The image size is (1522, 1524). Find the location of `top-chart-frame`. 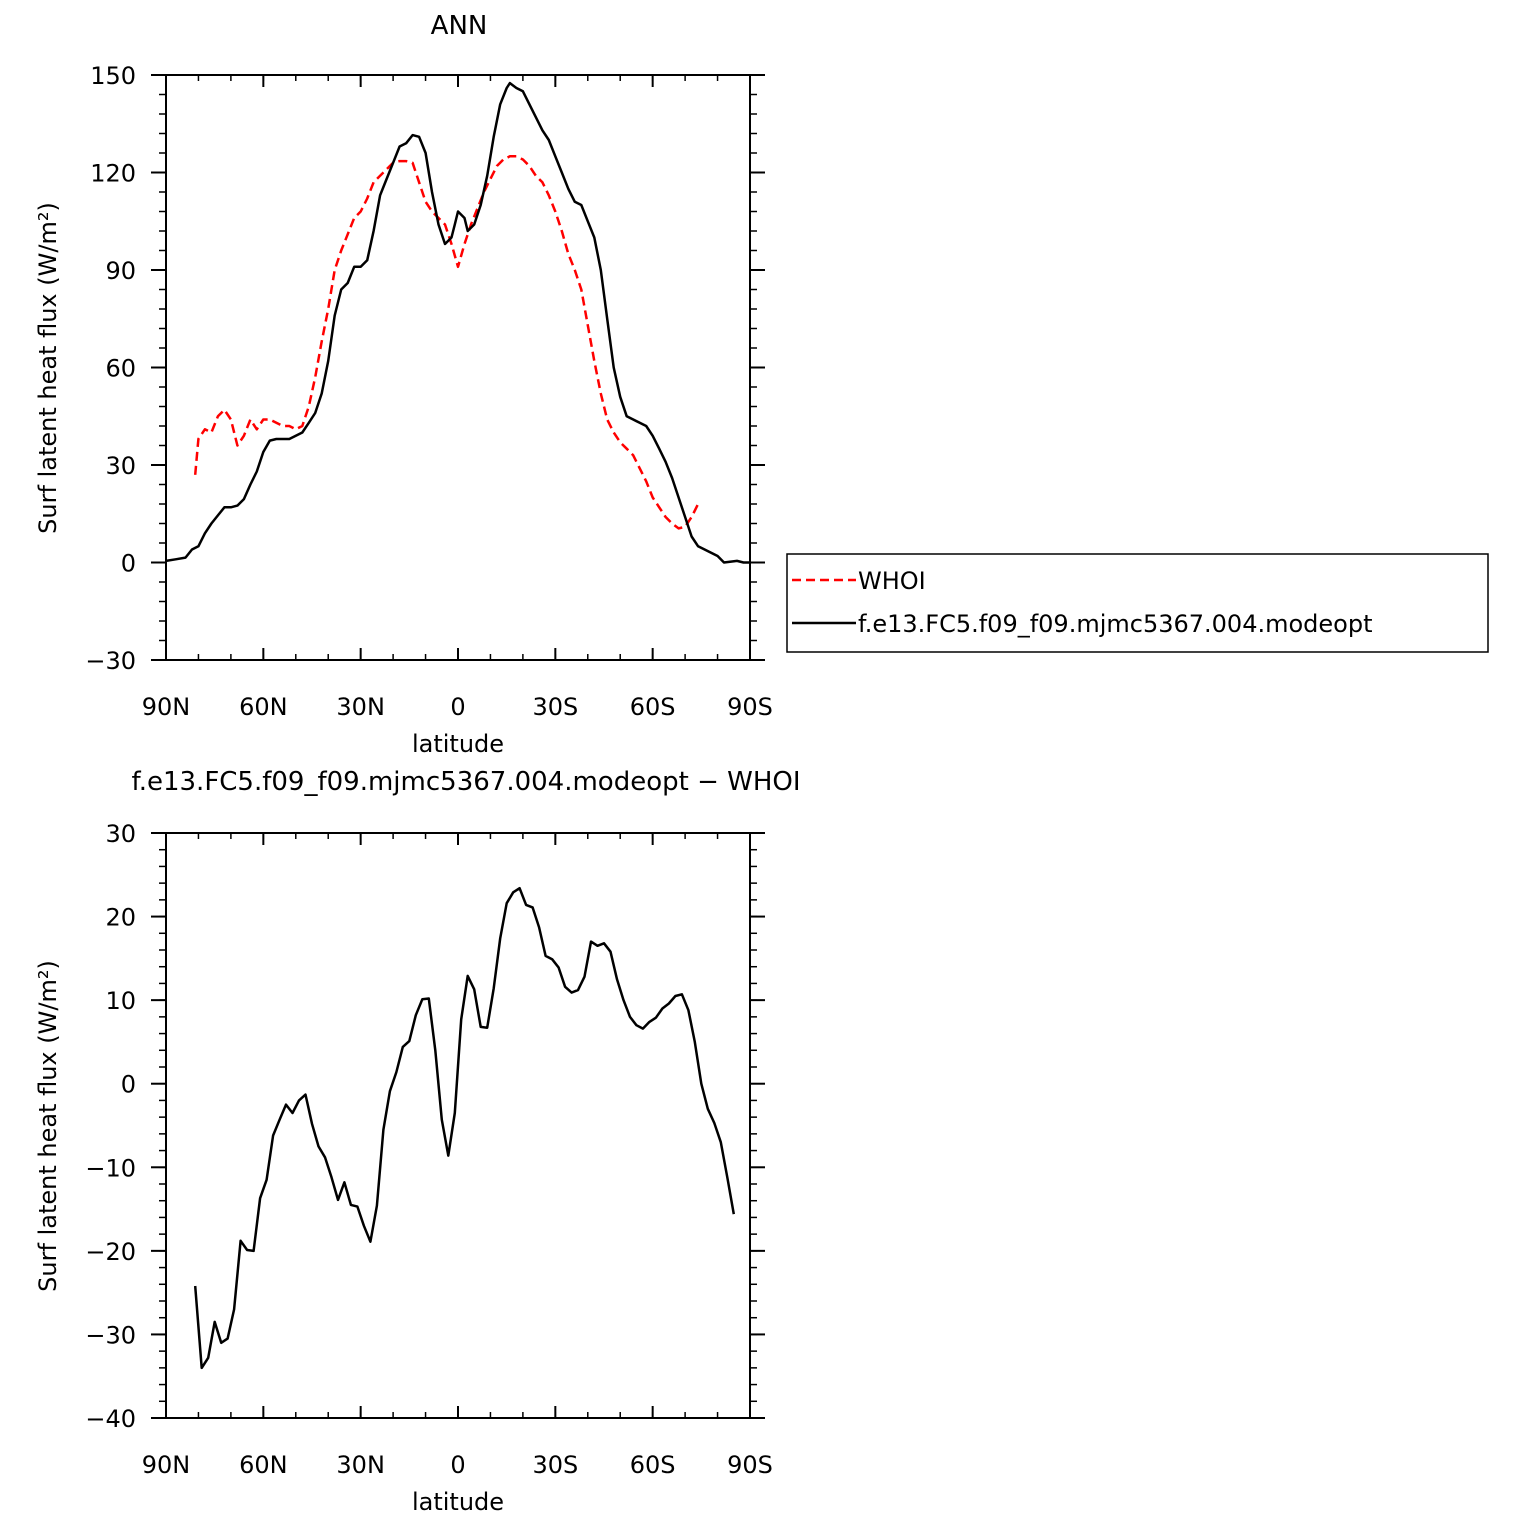

top-chart-frame is located at coordinates (458, 367).